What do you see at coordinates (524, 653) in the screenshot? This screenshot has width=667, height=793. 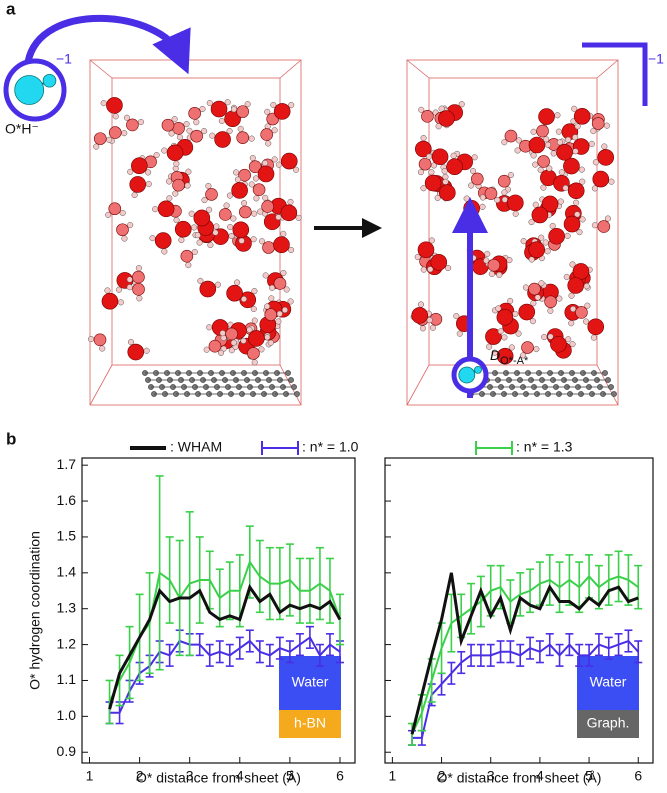 I see `wham-line` at bounding box center [524, 653].